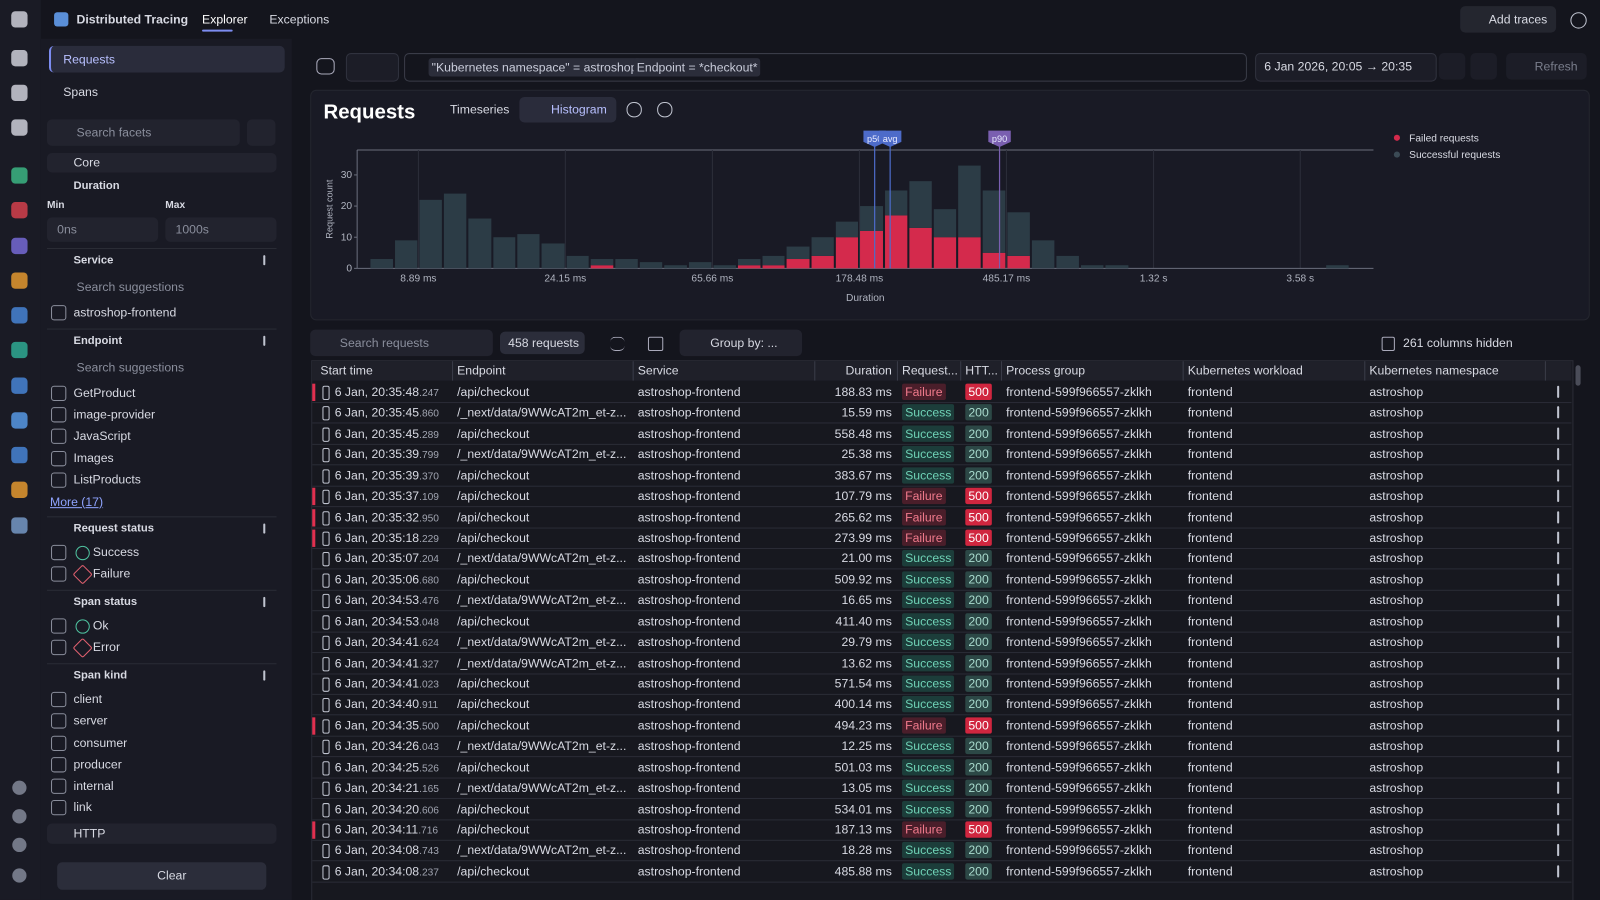 The image size is (1600, 900). I want to click on time-range: 6 Jan 2026, 20:05 → 20:35, so click(1338, 66).